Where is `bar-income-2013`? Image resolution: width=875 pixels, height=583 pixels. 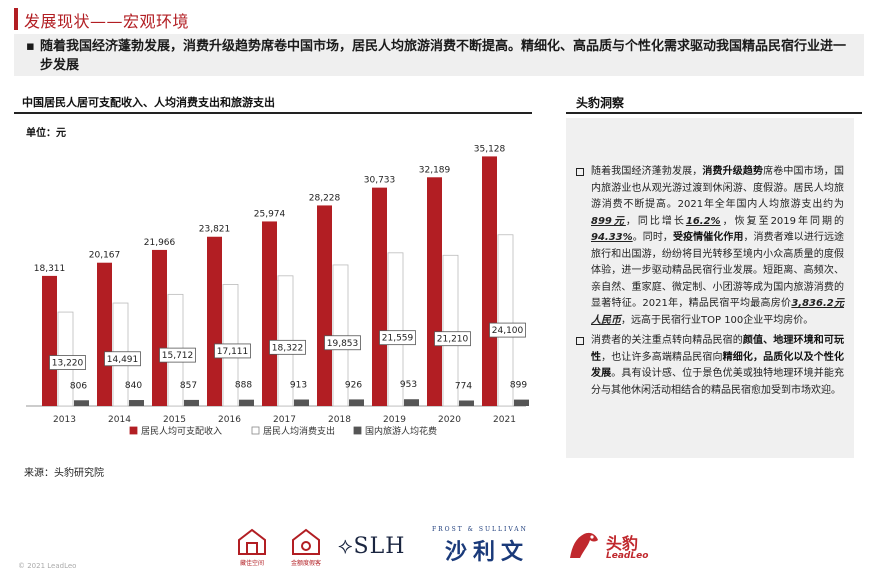
bar-income-2013 is located at coordinates (49, 340).